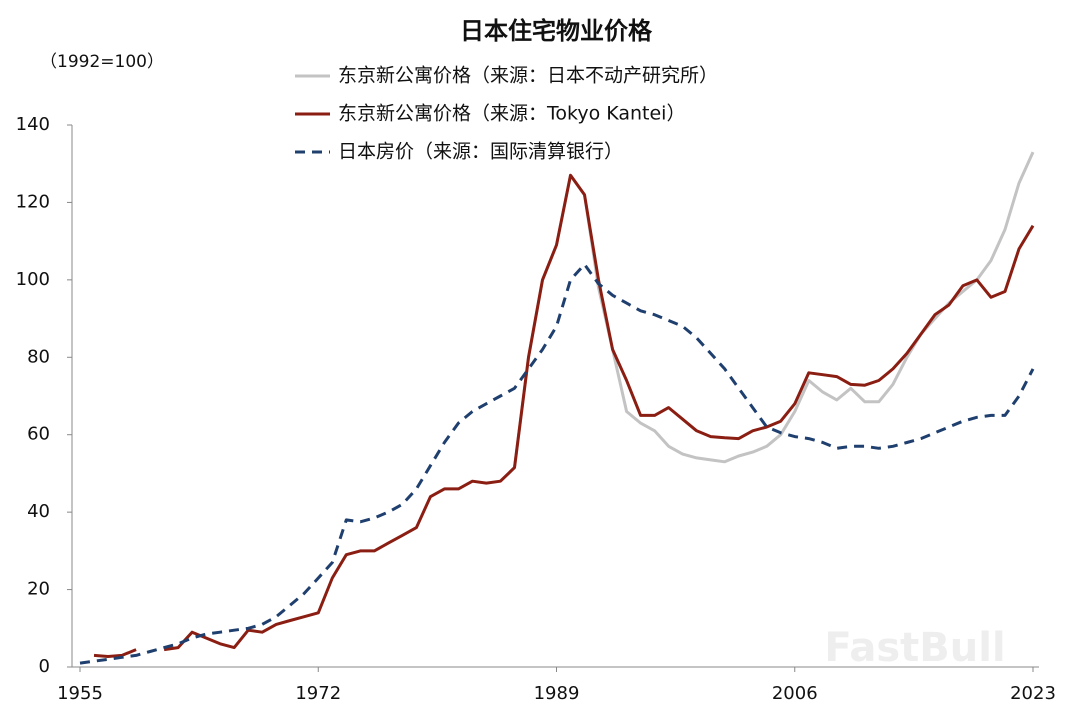 The height and width of the screenshot is (724, 1080). What do you see at coordinates (914, 648) in the screenshot?
I see `watermark: FastBull` at bounding box center [914, 648].